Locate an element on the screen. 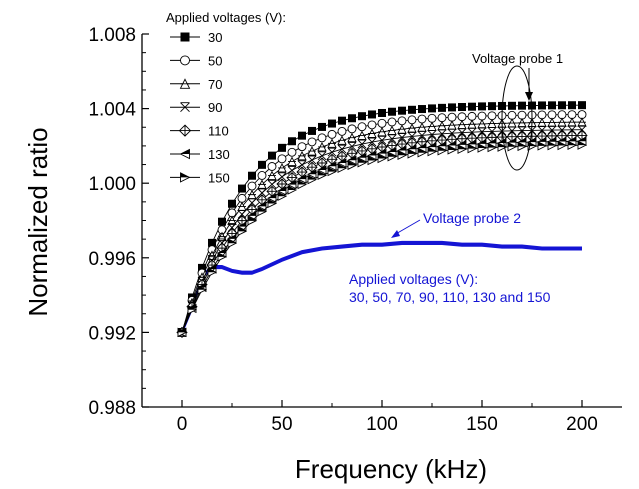 The image size is (639, 489). legend-label: 50 is located at coordinates (215, 60).